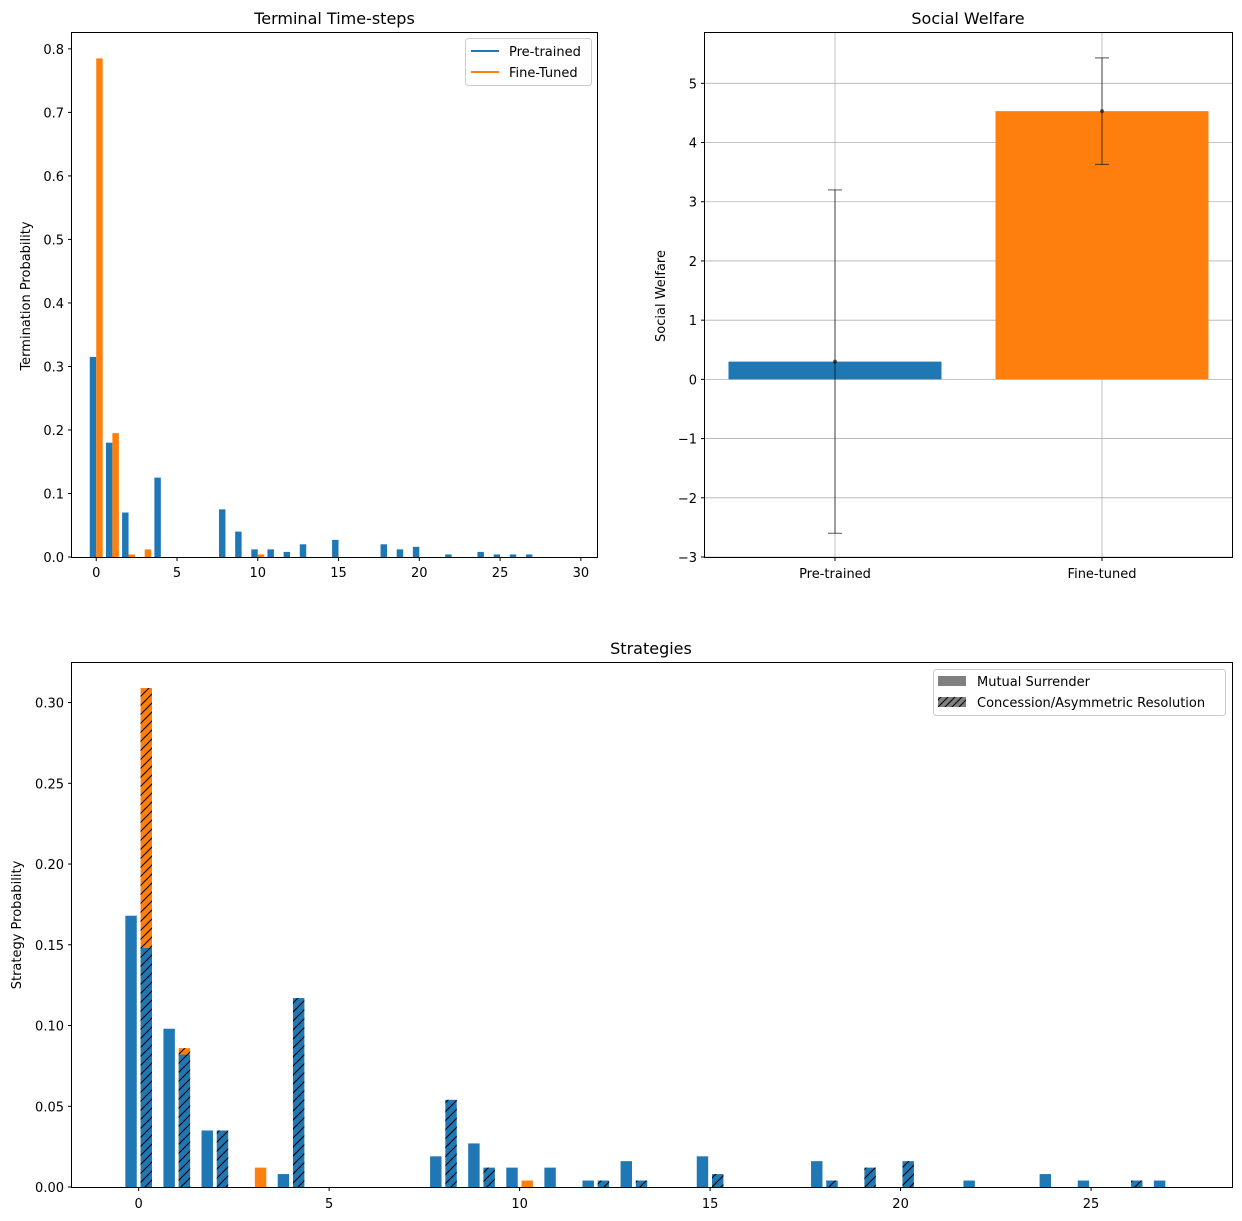  What do you see at coordinates (254, 553) in the screenshot?
I see `bar-pretrained-t10` at bounding box center [254, 553].